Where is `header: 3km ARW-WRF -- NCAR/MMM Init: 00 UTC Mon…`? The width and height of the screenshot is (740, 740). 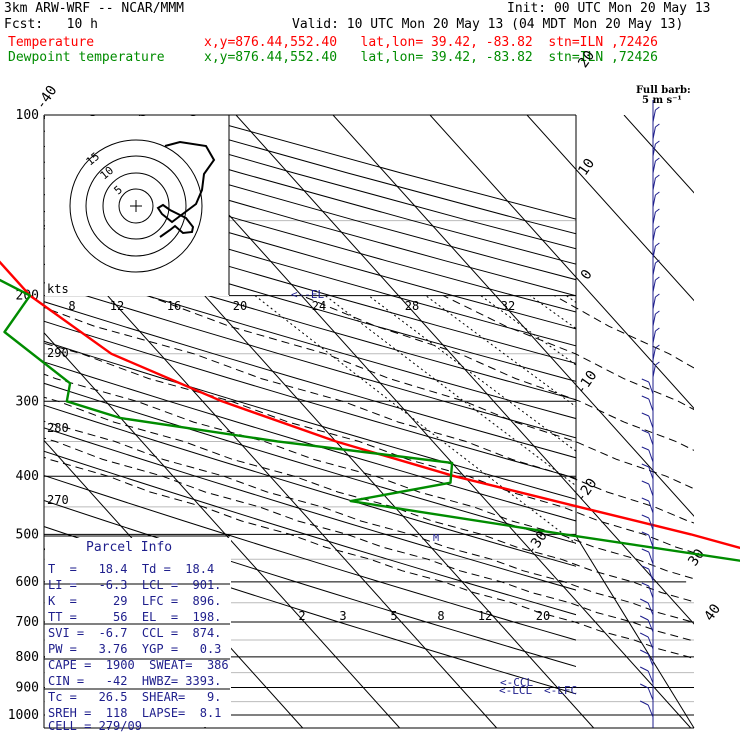 header: 3km ARW-WRF -- NCAR/MMM Init: 00 UTC Mon… is located at coordinates (370, 35).